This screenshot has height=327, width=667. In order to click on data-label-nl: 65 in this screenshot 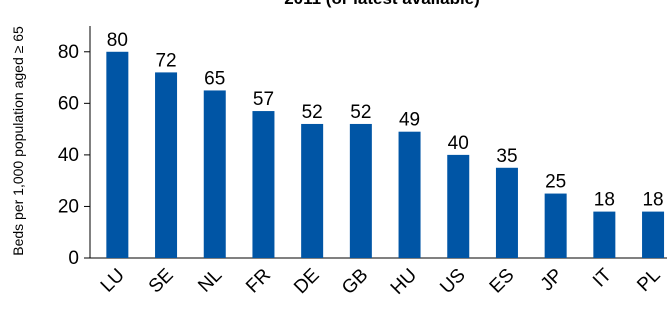, I will do `click(214, 78)`.